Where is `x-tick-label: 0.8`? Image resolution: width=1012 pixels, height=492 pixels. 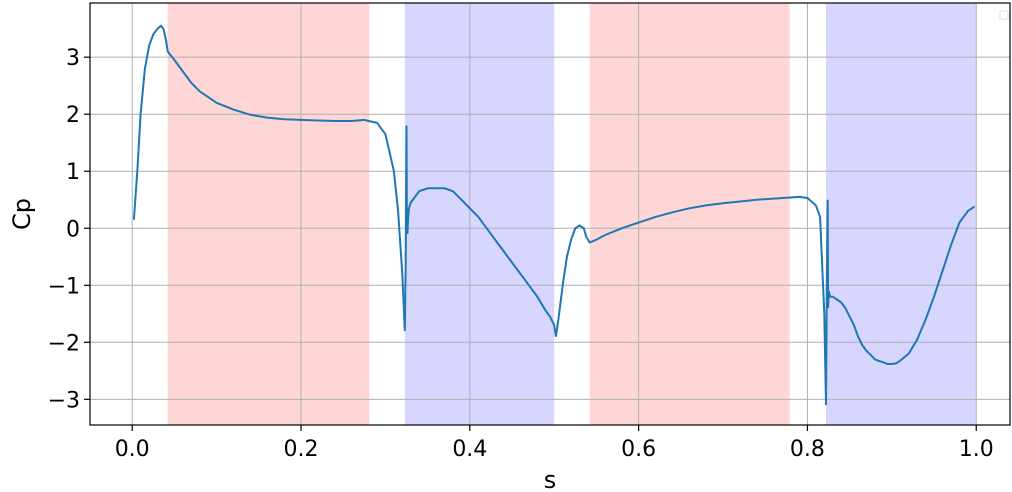 x-tick-label: 0.8 is located at coordinates (807, 449).